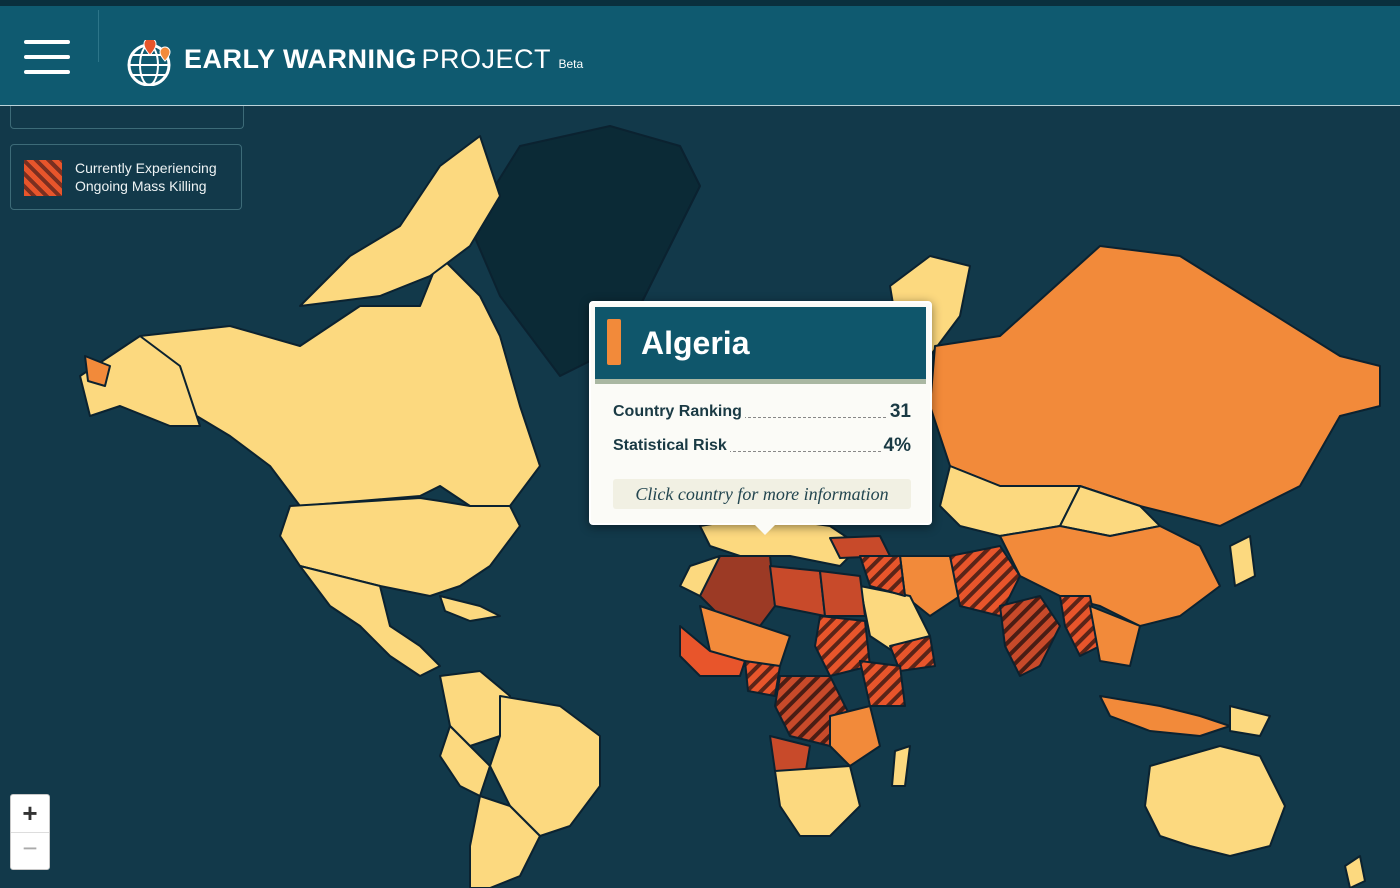  What do you see at coordinates (149, 63) in the screenshot?
I see `globe-pin-icon` at bounding box center [149, 63].